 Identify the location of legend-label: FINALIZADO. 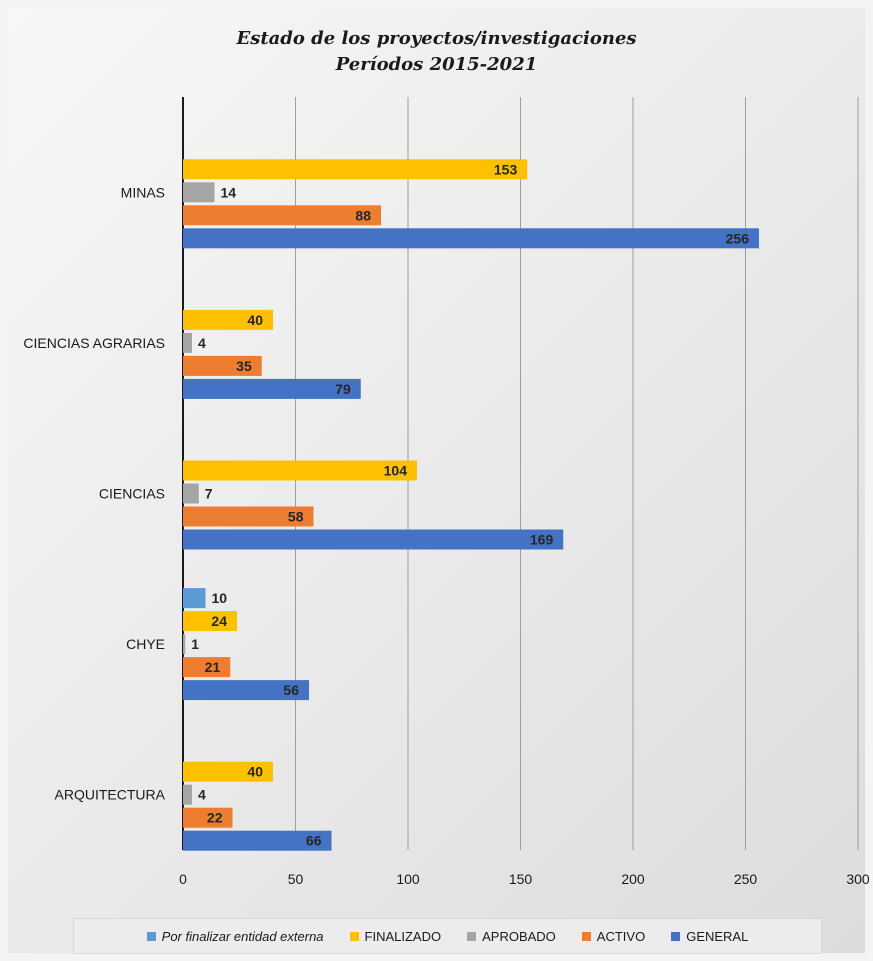
(403, 936).